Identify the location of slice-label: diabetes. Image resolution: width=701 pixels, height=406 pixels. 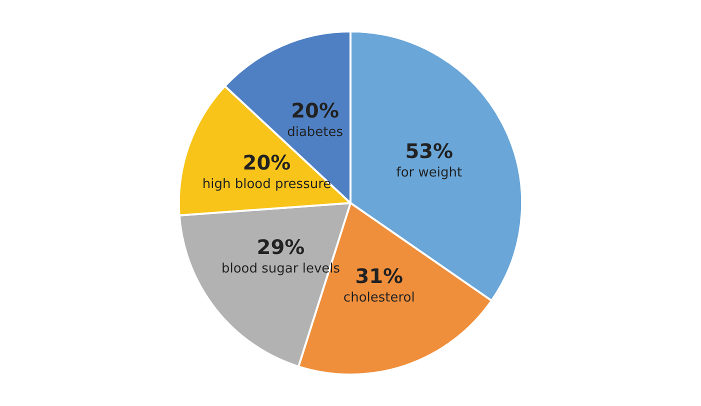
(315, 132).